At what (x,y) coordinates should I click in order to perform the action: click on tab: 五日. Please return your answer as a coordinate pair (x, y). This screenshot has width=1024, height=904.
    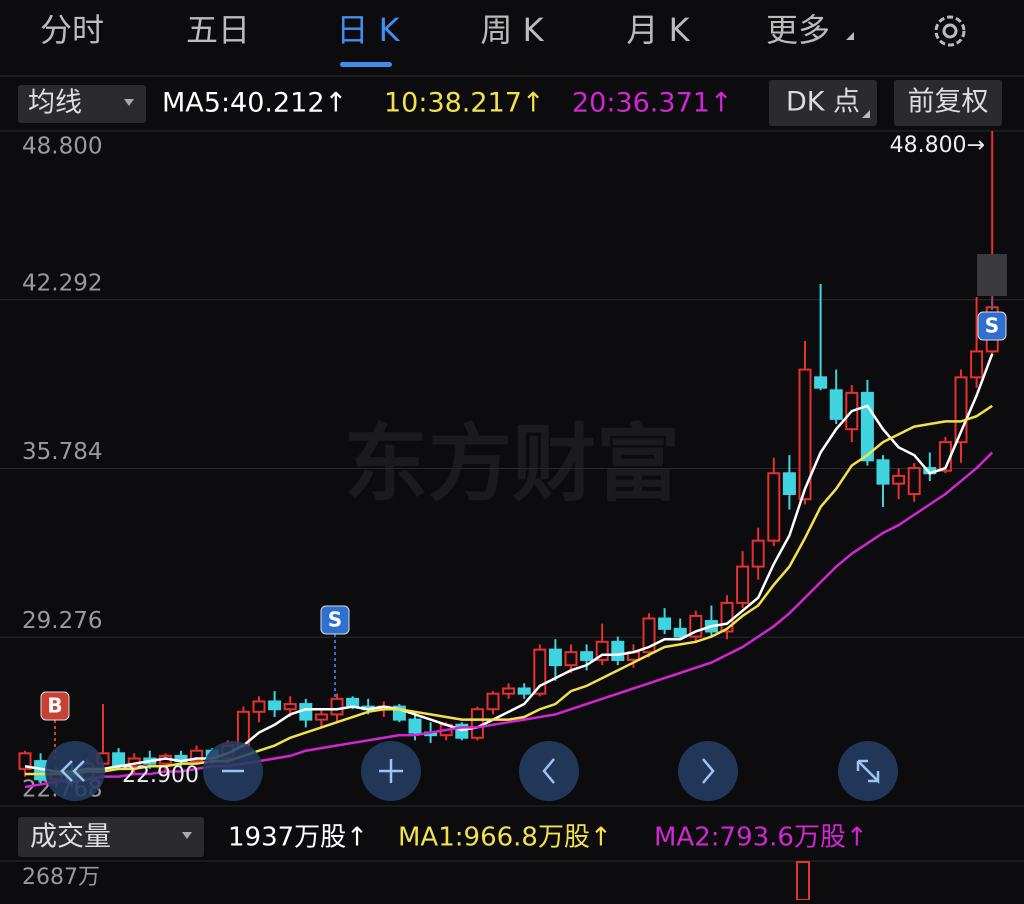
    Looking at the image, I should click on (218, 30).